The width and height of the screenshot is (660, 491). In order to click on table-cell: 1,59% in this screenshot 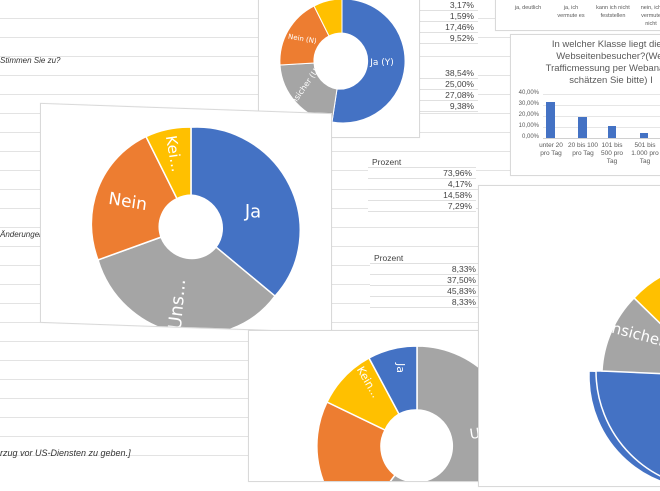, I will do `click(448, 16)`.